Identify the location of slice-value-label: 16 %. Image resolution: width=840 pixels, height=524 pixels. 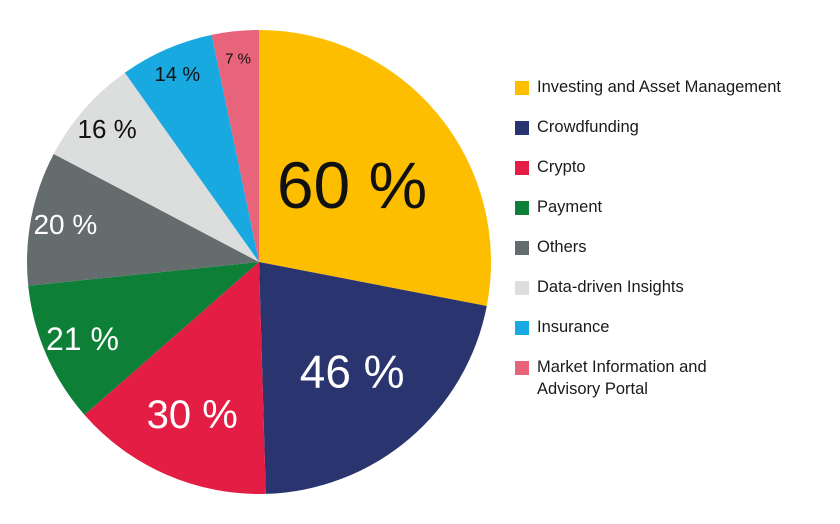
(107, 129).